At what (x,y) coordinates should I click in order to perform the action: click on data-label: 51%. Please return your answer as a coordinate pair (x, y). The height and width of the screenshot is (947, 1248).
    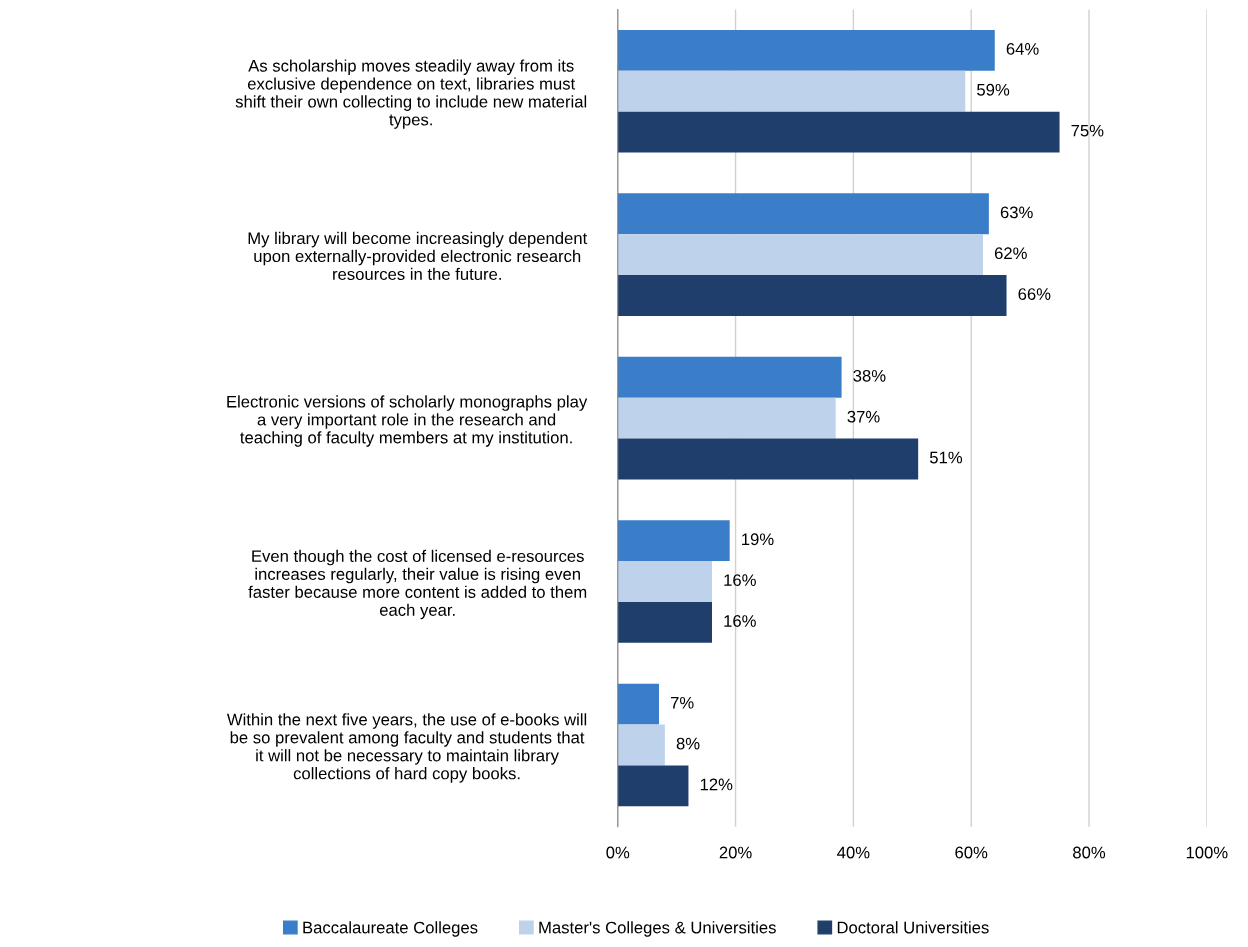
    Looking at the image, I should click on (946, 457).